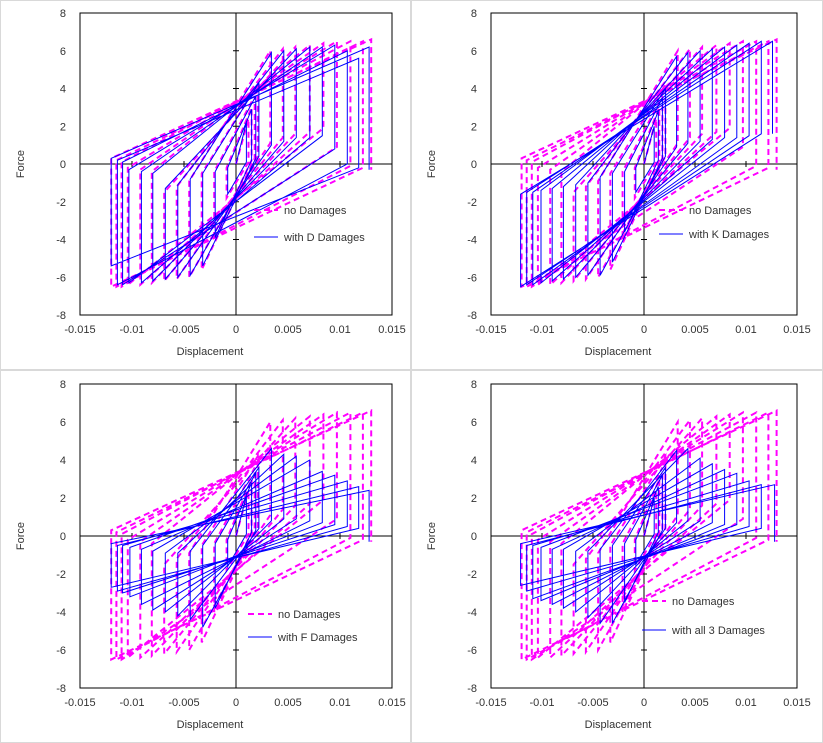 Image resolution: width=823 pixels, height=743 pixels. I want to click on legend-label: with K Damages, so click(729, 235).